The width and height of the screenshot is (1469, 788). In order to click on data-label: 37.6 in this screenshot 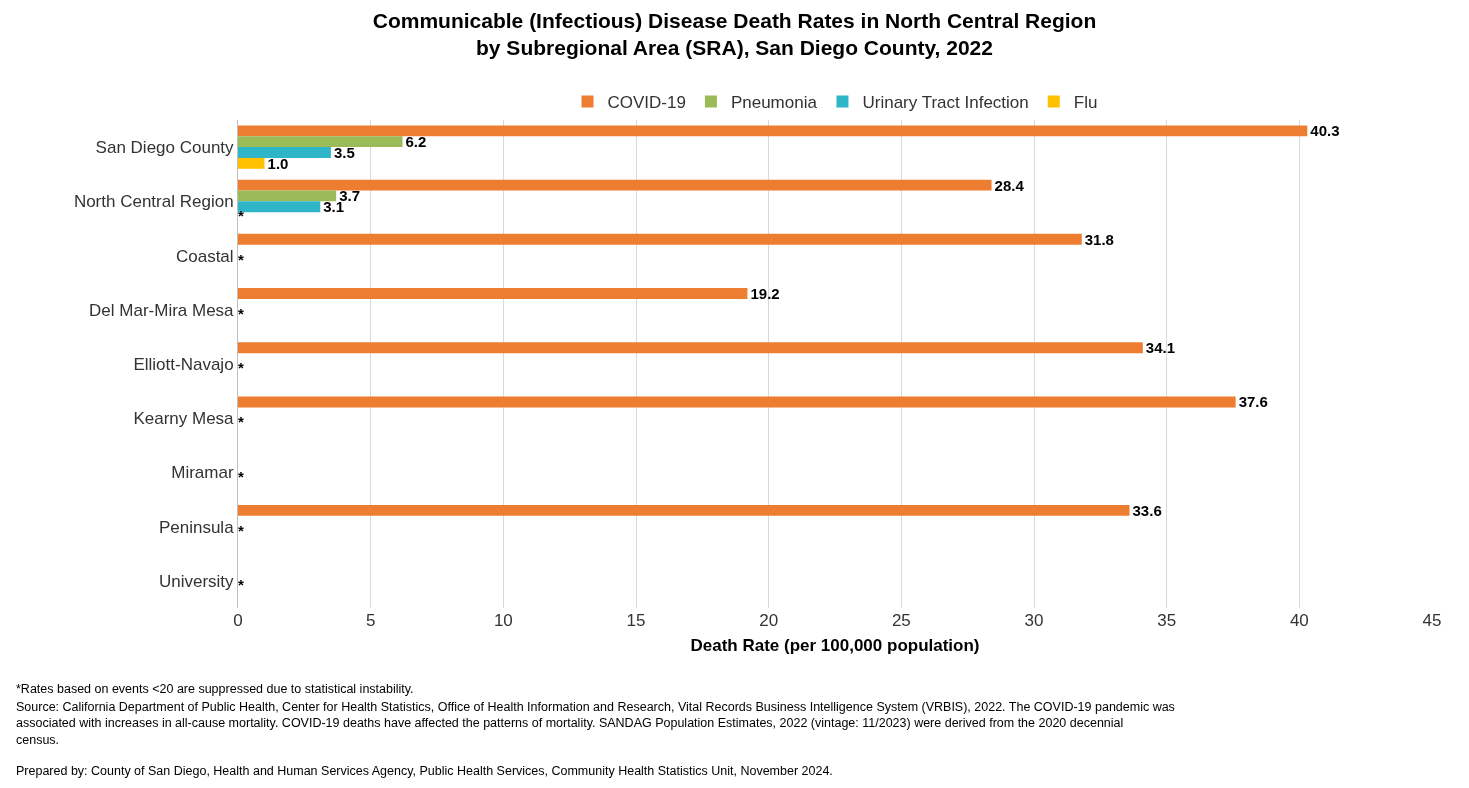, I will do `click(1253, 402)`.